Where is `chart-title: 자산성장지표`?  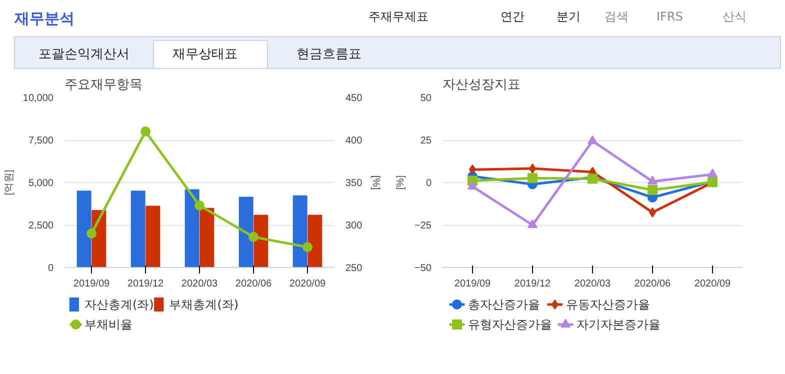 chart-title: 자산성장지표 is located at coordinates (481, 85).